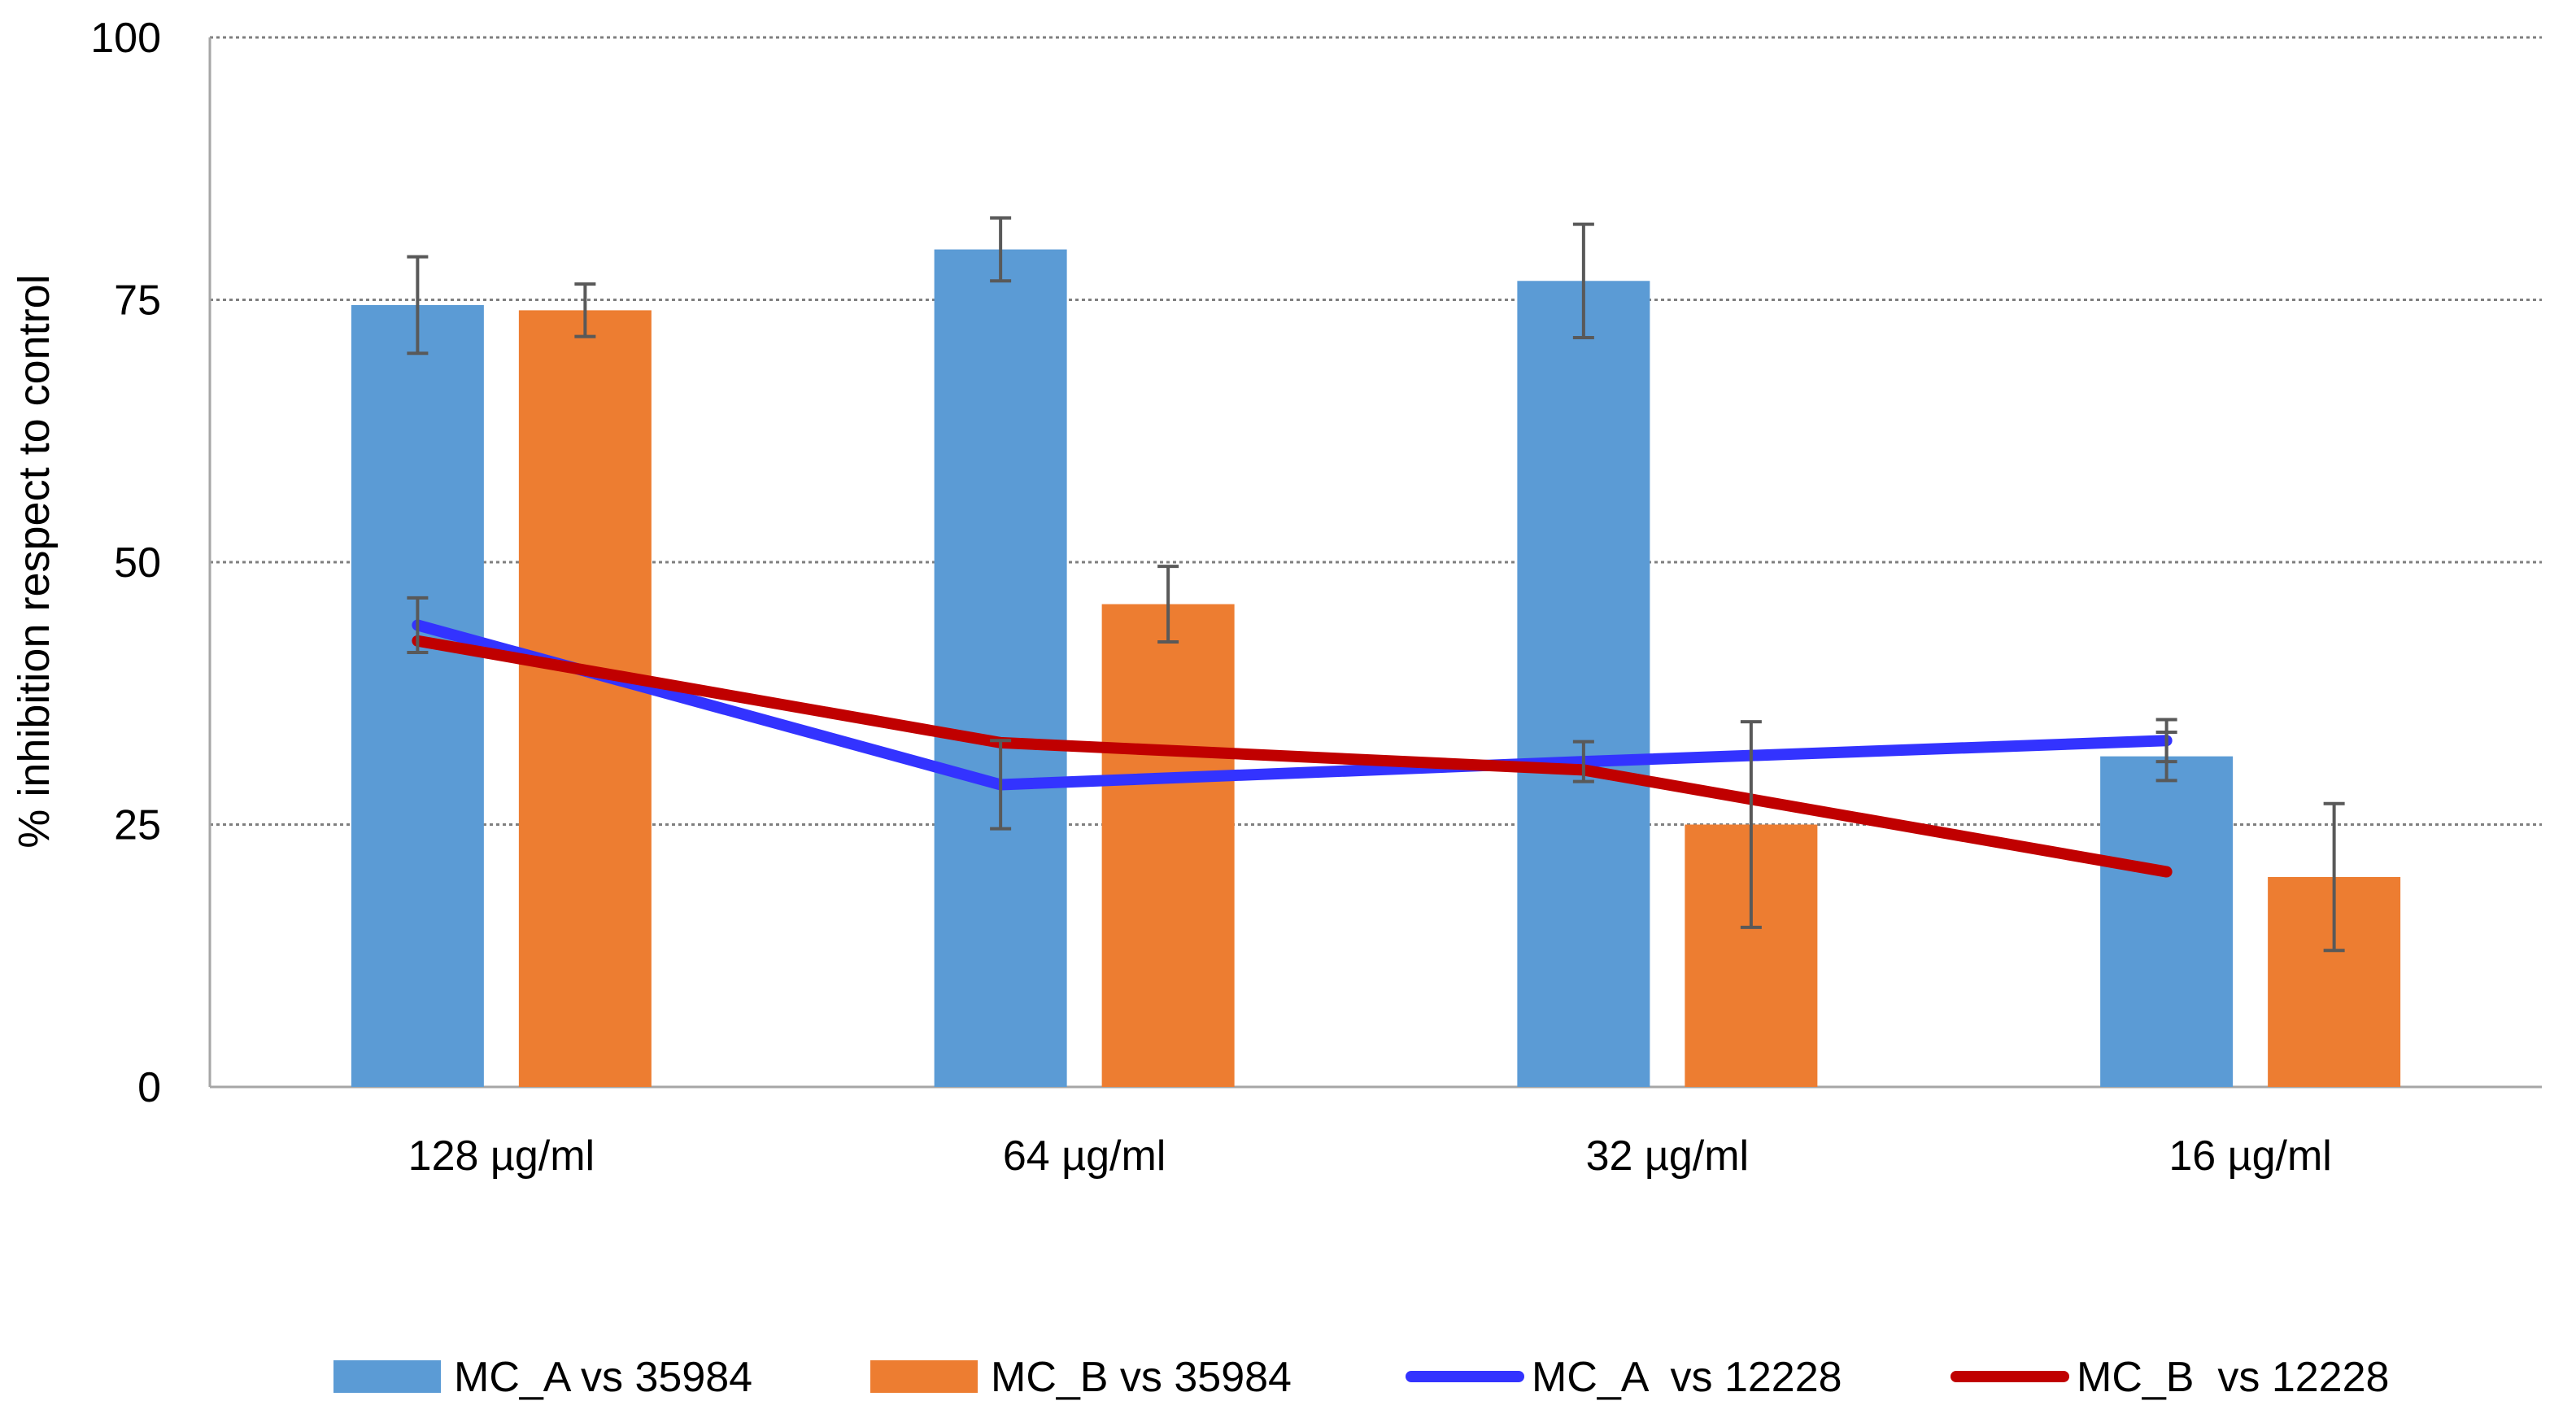  I want to click on x-tick-labels: 128 µg/ml 64 µg/ml 32 µg/ml 16 µg/ml, so click(1370, 1156).